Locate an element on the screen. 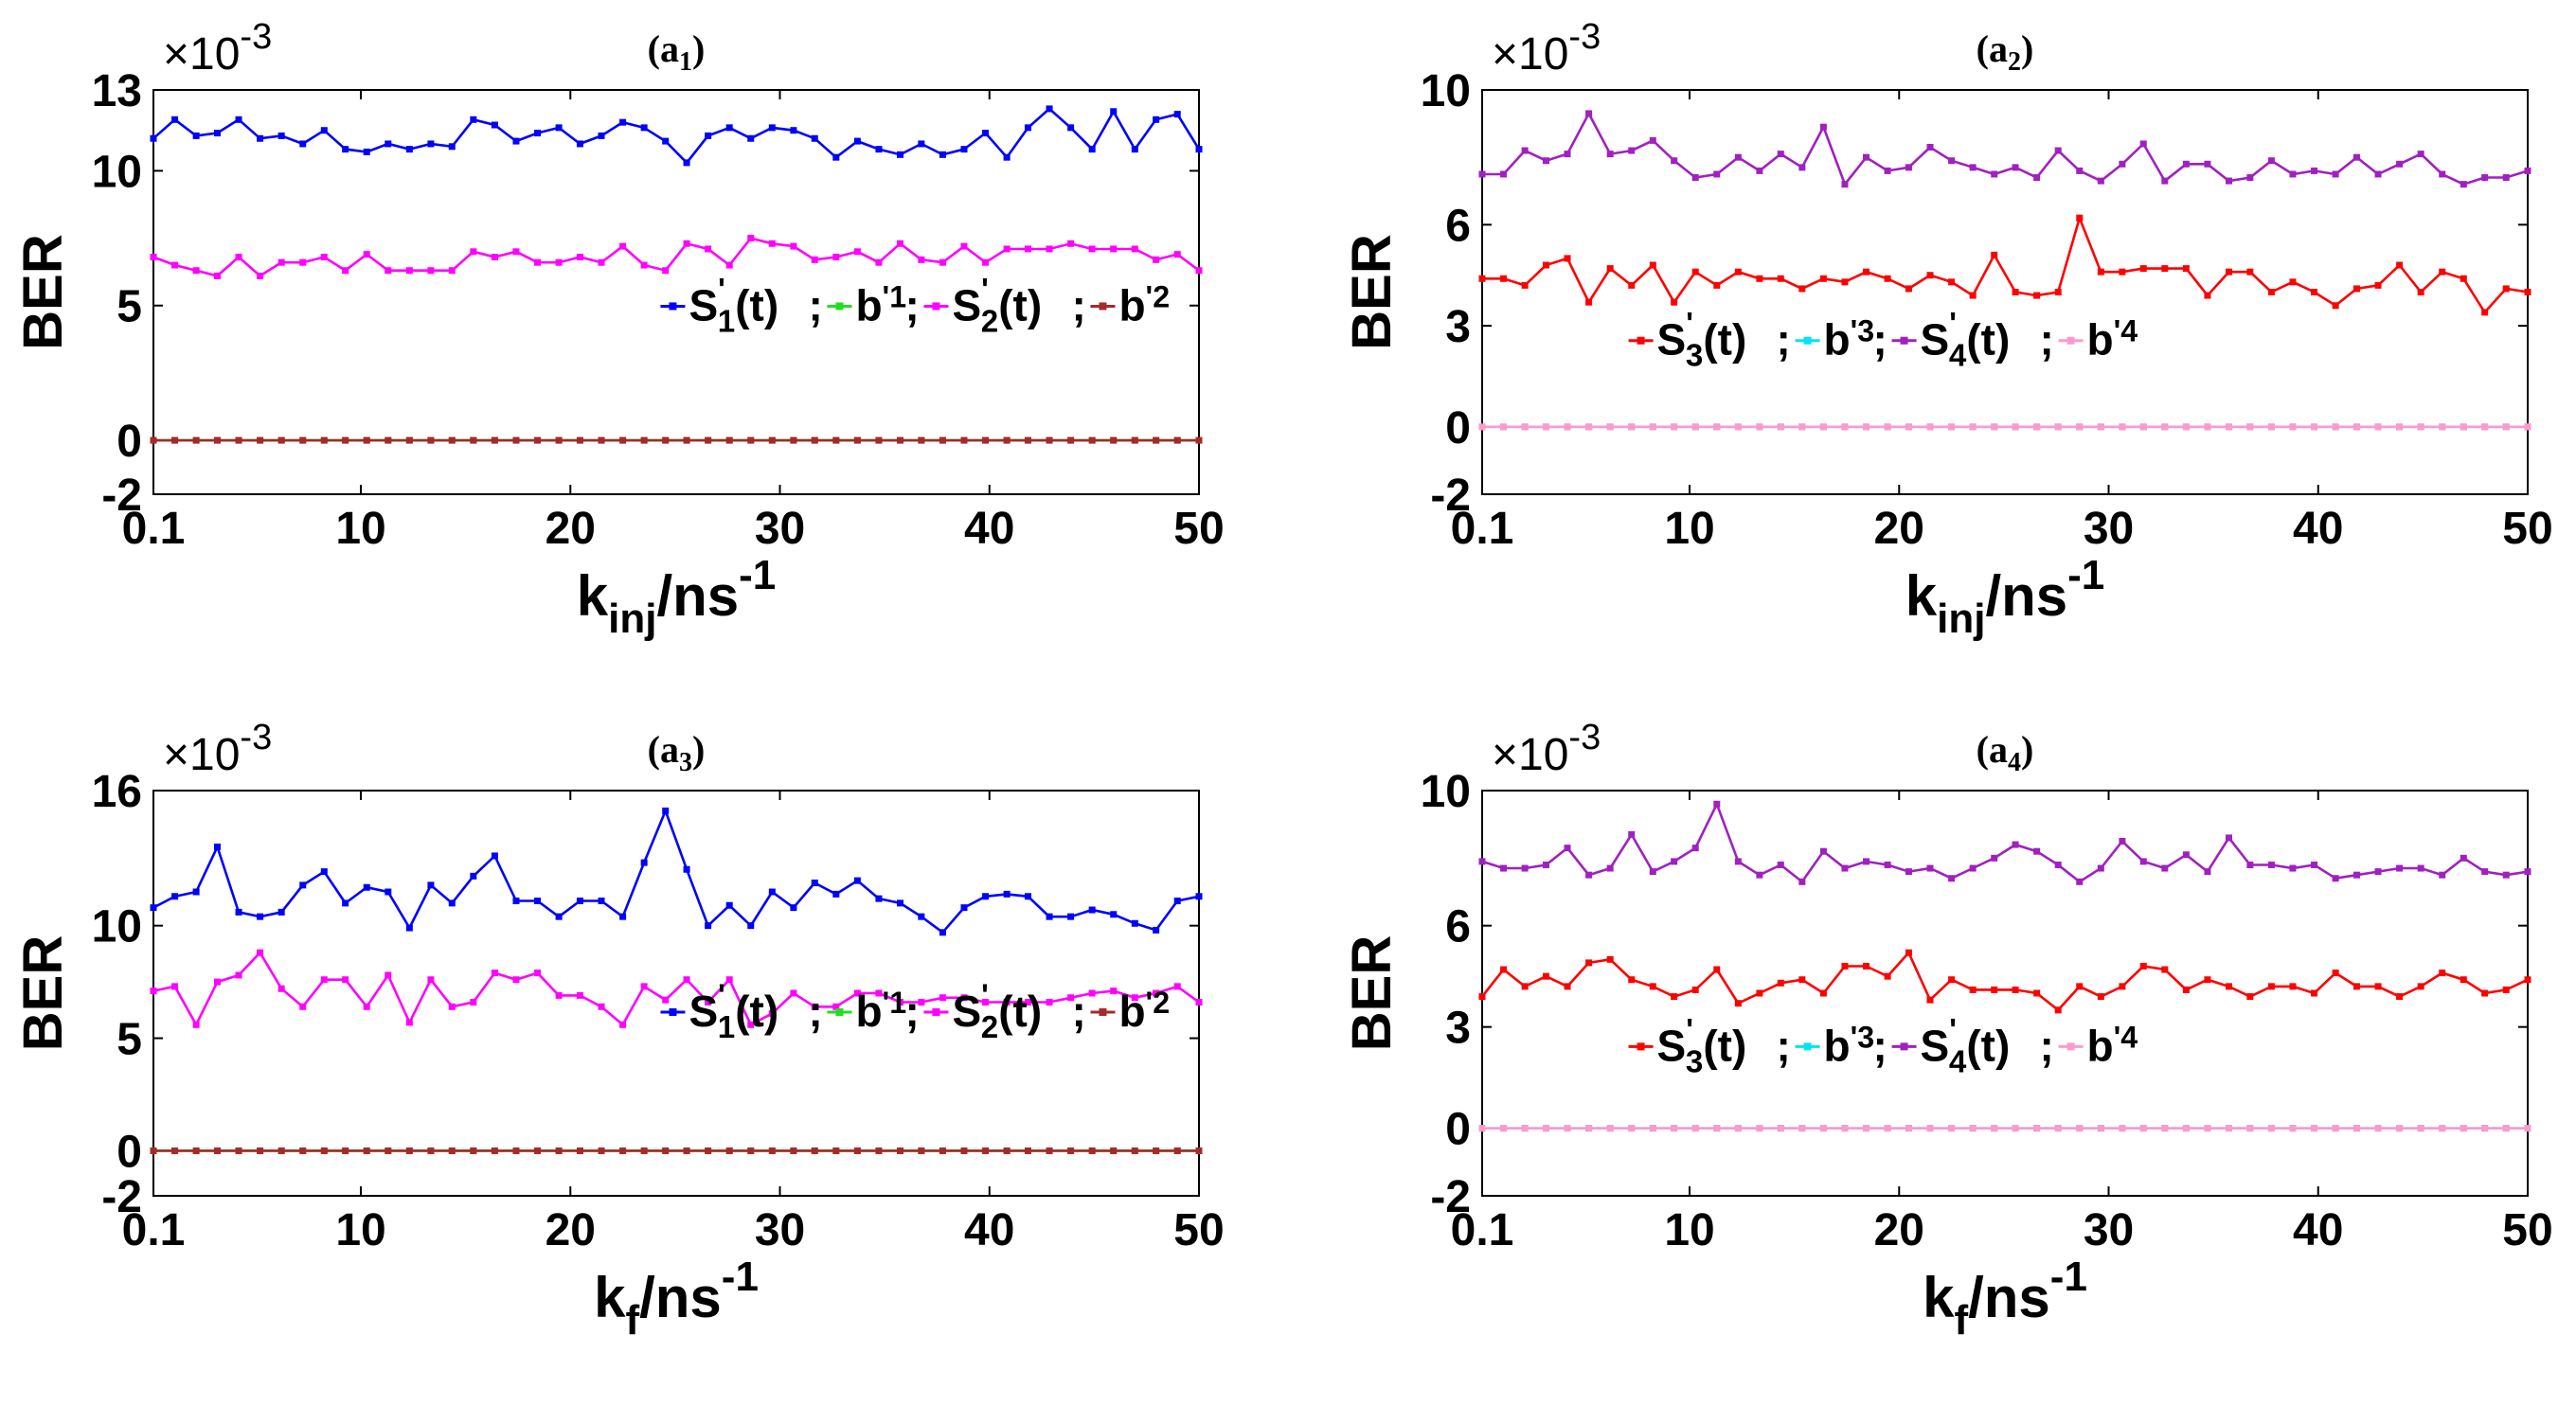  legend-item-S'1(t)-sub: 1 is located at coordinates (726, 1027).